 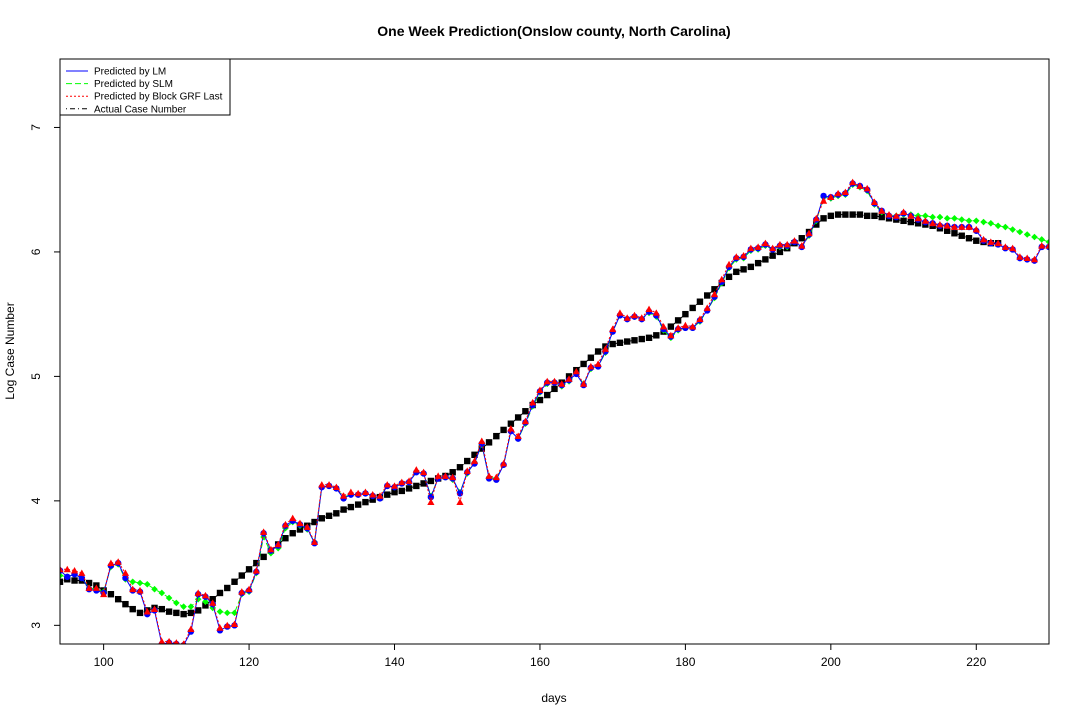 I want to click on y-tick-label: 6, so click(x=36, y=251).